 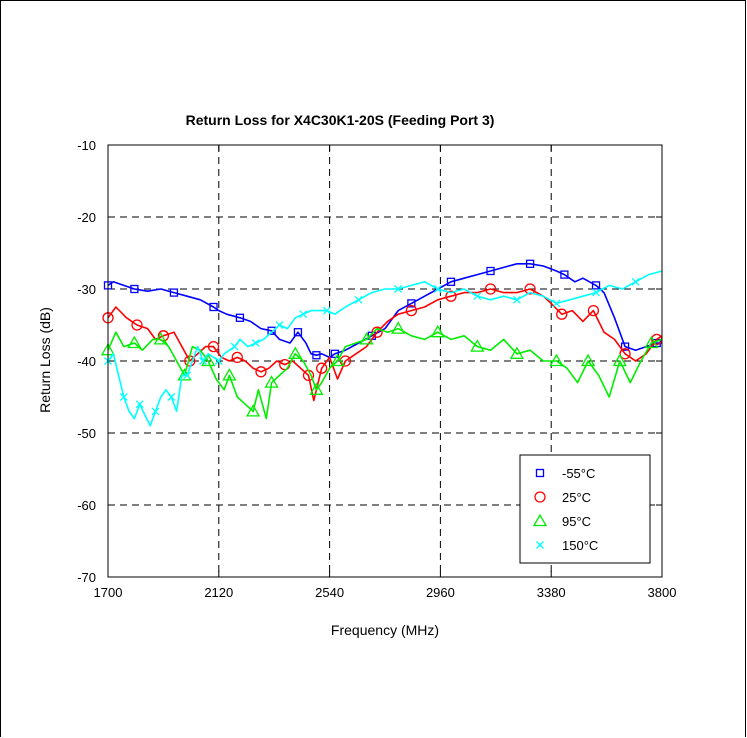 What do you see at coordinates (86, 289) in the screenshot?
I see `y-tick-label: -30` at bounding box center [86, 289].